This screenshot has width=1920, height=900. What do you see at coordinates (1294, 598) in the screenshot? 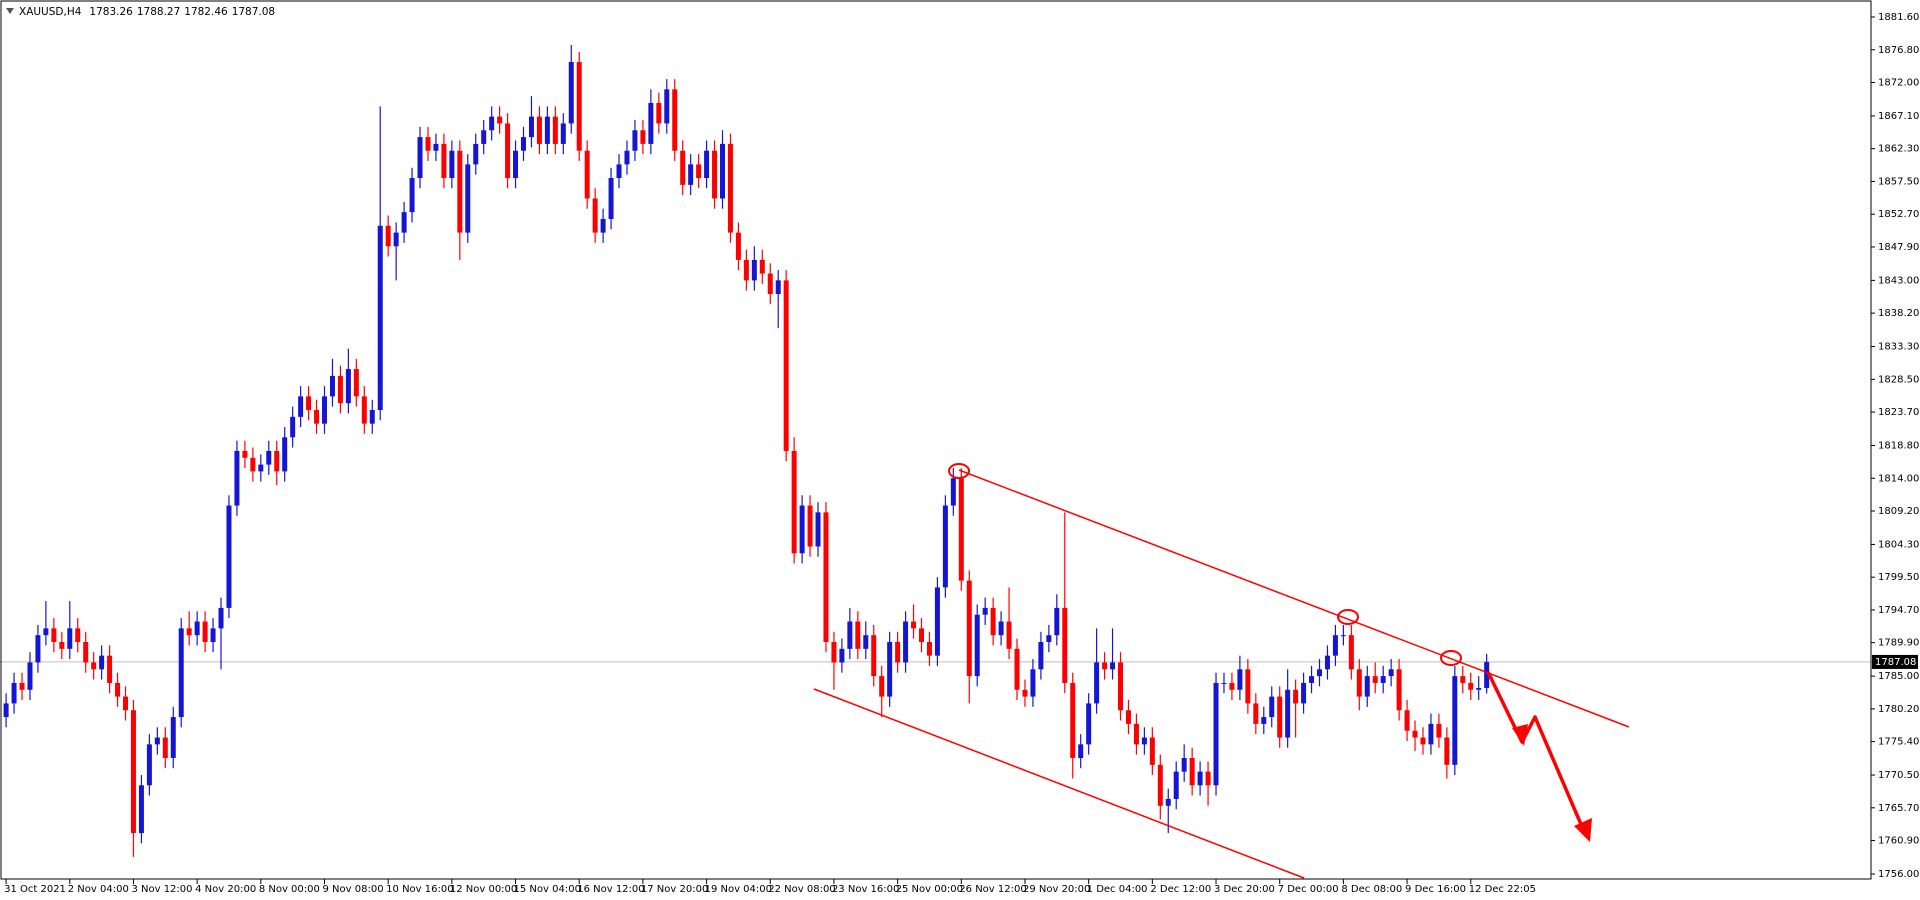
I see `upper-trend-line` at bounding box center [1294, 598].